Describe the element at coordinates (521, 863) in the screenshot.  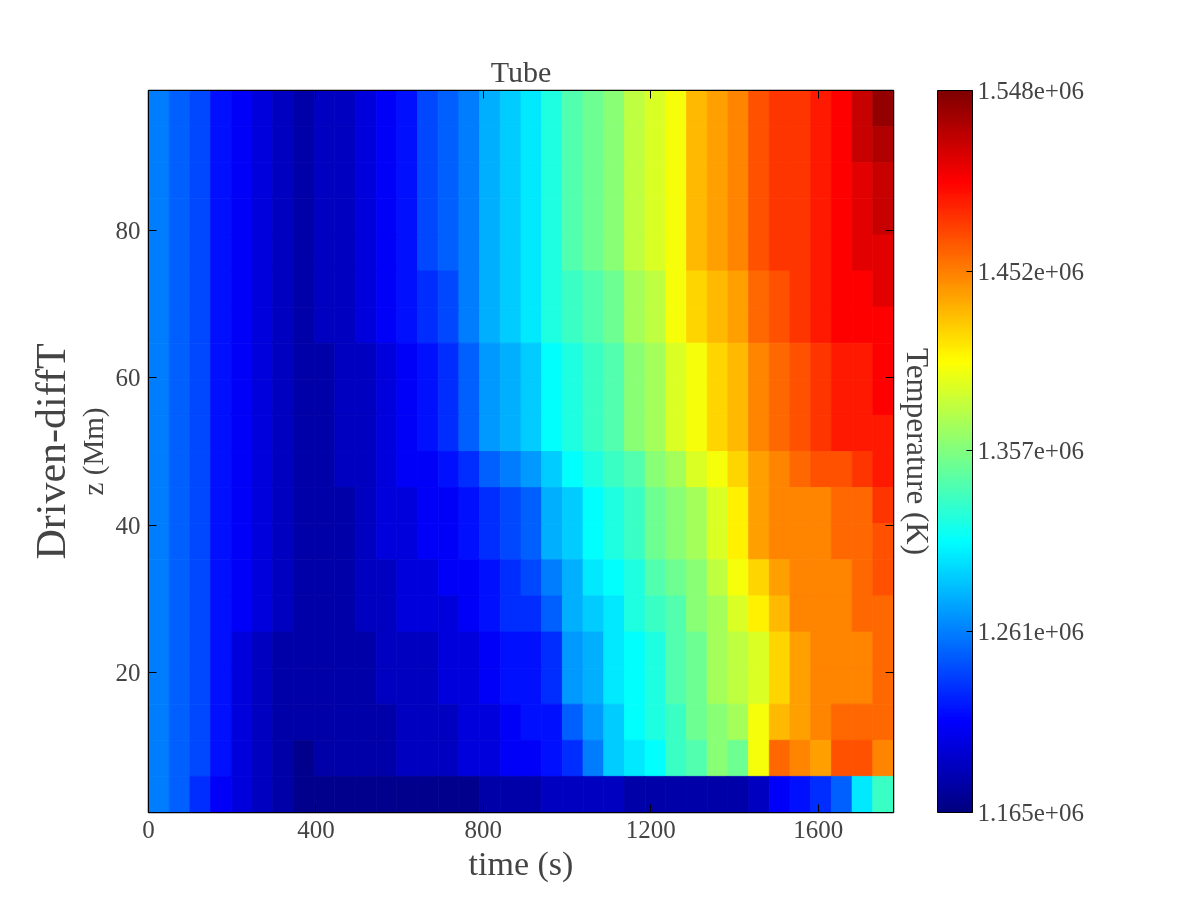
I see `x-axis-title: time (s)` at that location.